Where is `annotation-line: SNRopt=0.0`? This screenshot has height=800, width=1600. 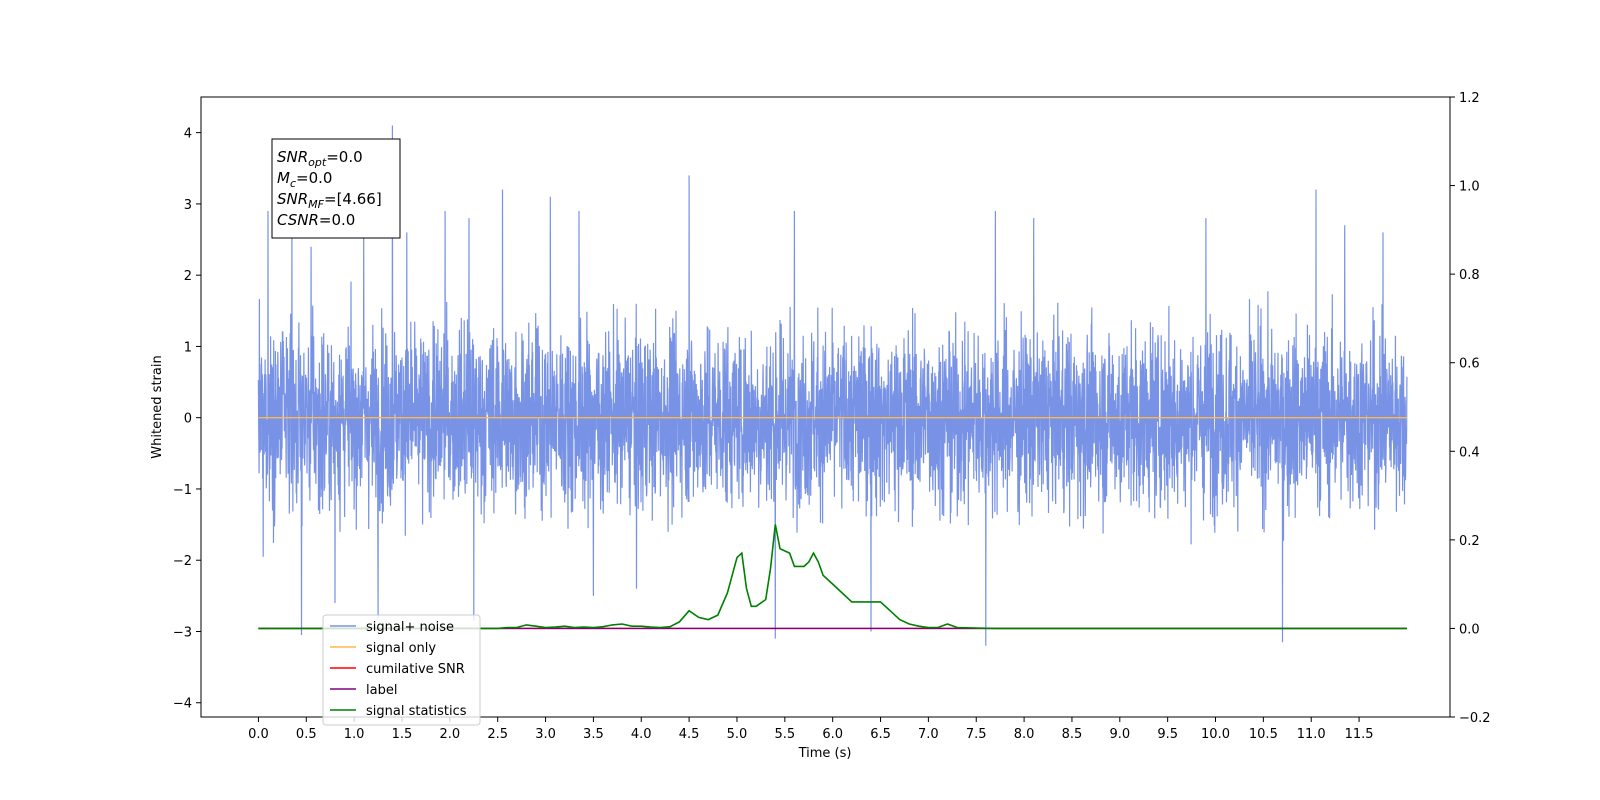 annotation-line: SNRopt=0.0 is located at coordinates (320, 158).